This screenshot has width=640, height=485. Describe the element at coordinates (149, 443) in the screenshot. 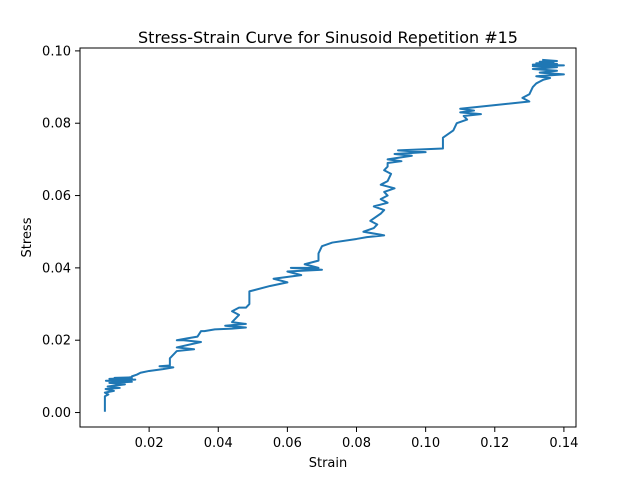

I see `x-tick-label: 0.02` at that location.